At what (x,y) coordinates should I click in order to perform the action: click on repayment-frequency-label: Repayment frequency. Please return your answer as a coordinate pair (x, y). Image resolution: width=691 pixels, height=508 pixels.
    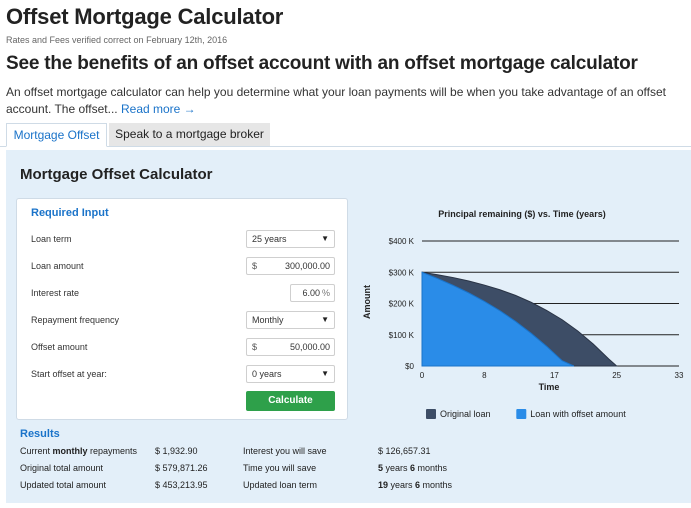
    Looking at the image, I should click on (75, 320).